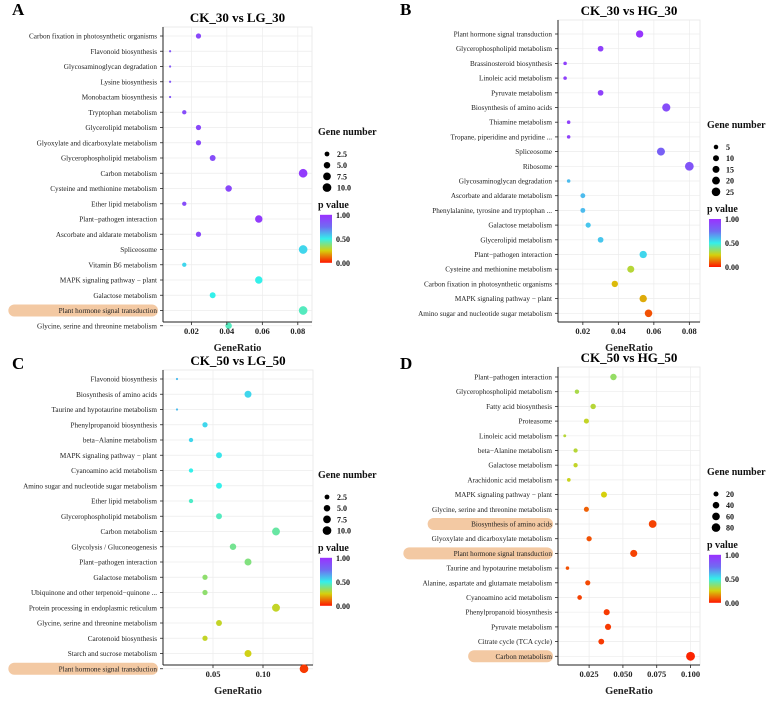 The image size is (777, 715). Describe the element at coordinates (227, 331) in the screenshot. I see `panel-a-x-tick-label: 0.04` at that location.